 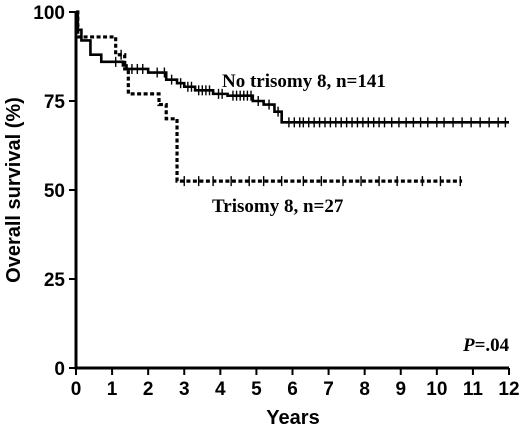 What do you see at coordinates (59, 369) in the screenshot?
I see `y-tick-label: 0` at bounding box center [59, 369].